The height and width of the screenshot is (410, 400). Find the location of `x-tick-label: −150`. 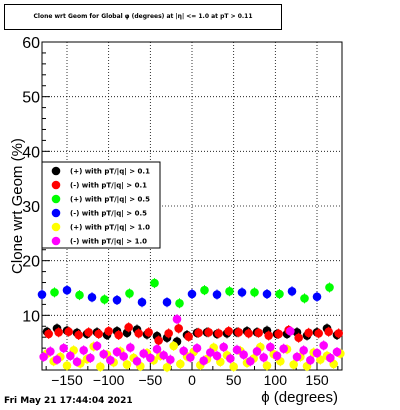

x-tick-label: −150 is located at coordinates (67, 380).